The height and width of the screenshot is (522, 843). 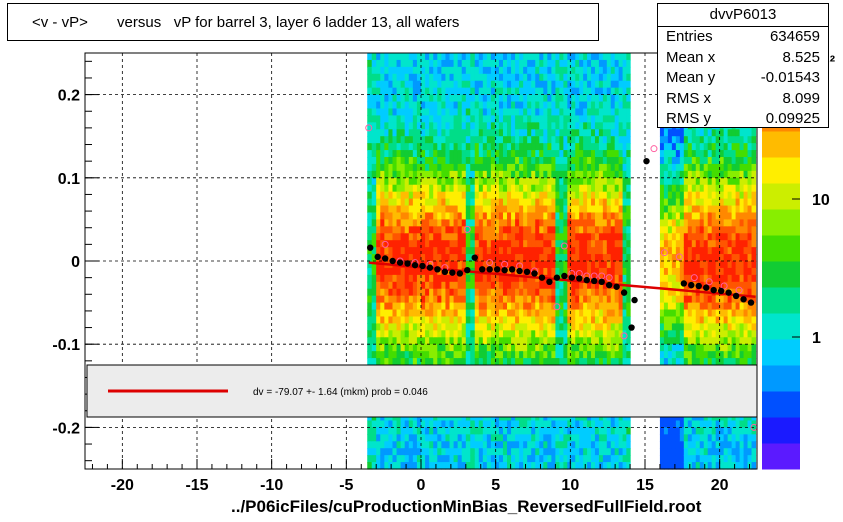 I want to click on colorbar-tick-label: 10, so click(x=821, y=200).